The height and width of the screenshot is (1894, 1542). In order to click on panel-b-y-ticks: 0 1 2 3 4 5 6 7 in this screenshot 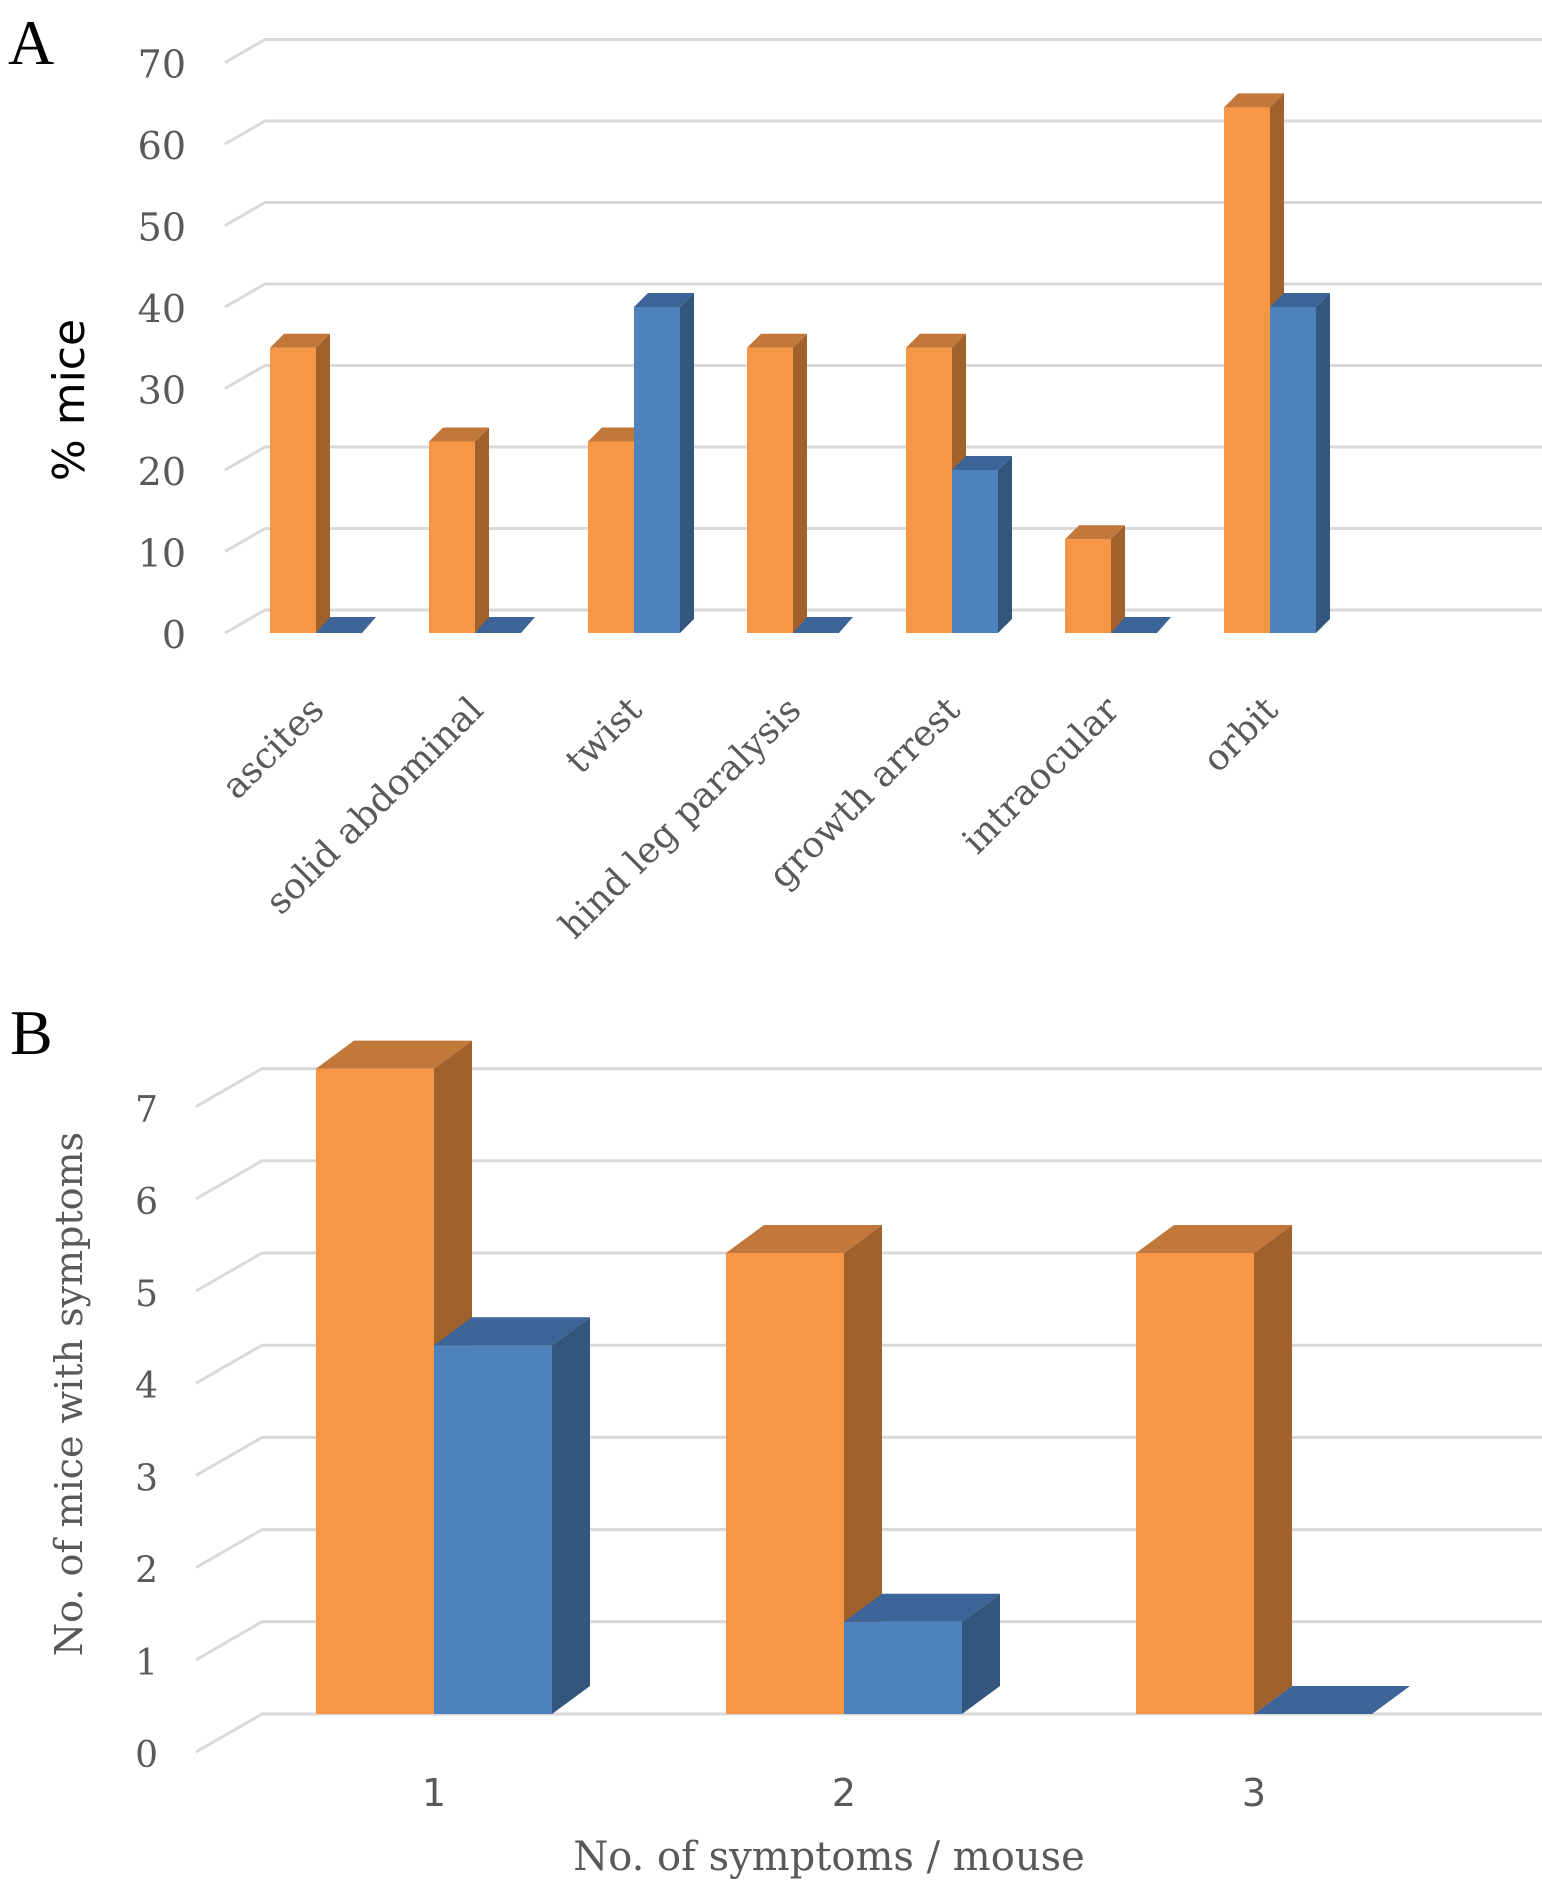, I will do `click(146, 1433)`.